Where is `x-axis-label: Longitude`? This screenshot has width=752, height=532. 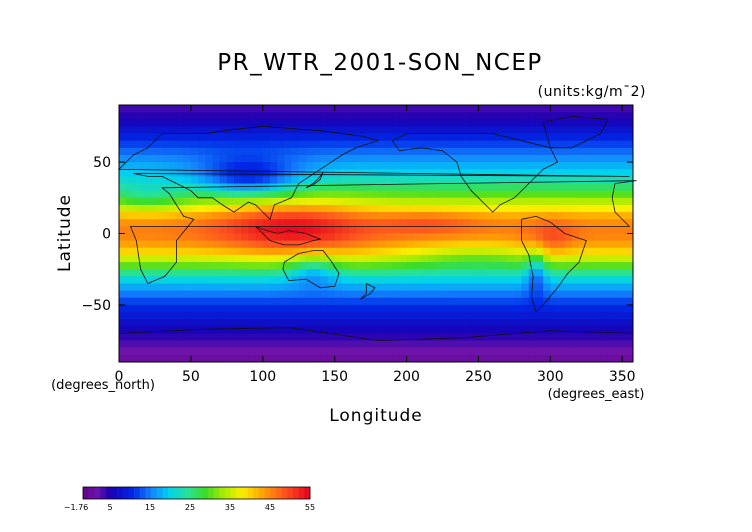
x-axis-label: Longitude is located at coordinates (376, 416).